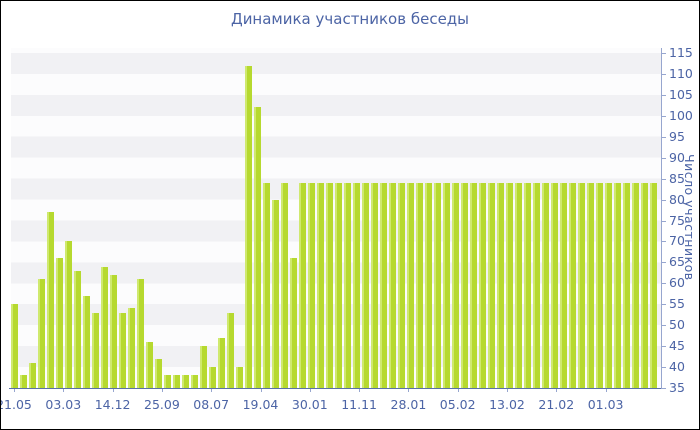 The image size is (700, 430). I want to click on x-axis-tick-label: 11.11, so click(359, 404).